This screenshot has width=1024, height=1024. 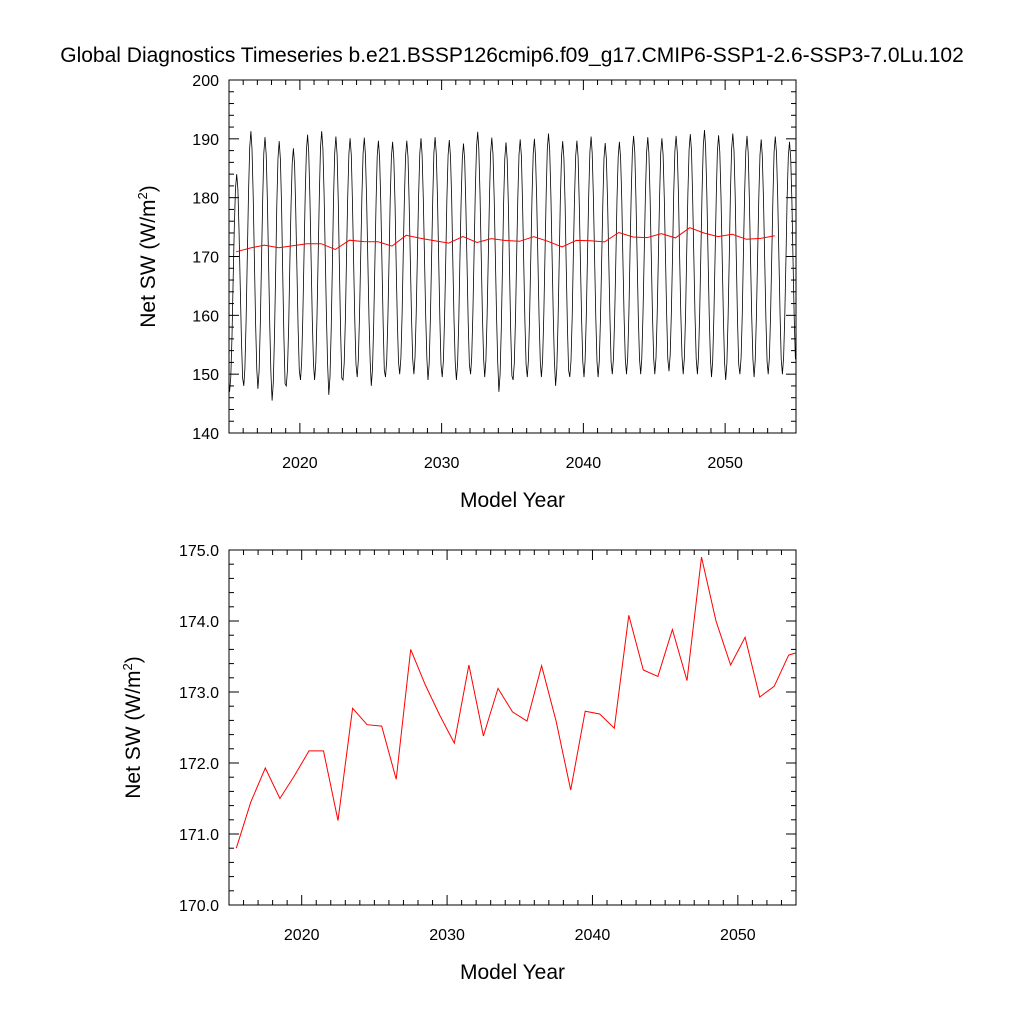 What do you see at coordinates (505, 240) in the screenshot?
I see `annual-mean-series-line` at bounding box center [505, 240].